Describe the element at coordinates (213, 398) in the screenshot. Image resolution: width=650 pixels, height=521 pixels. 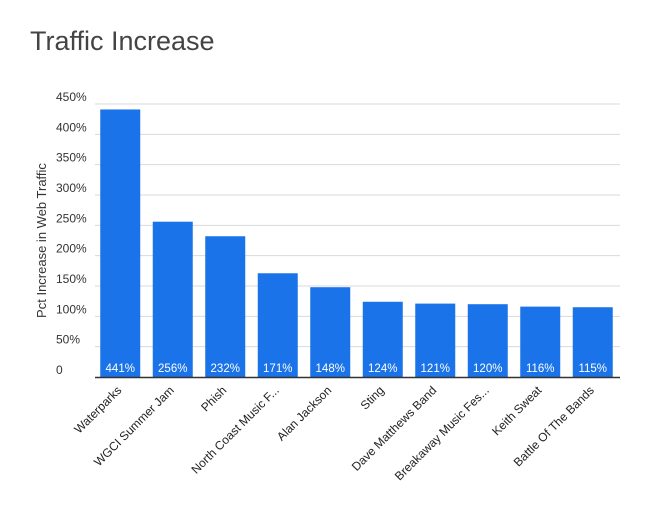
I see `x-category-label: Phish` at that location.